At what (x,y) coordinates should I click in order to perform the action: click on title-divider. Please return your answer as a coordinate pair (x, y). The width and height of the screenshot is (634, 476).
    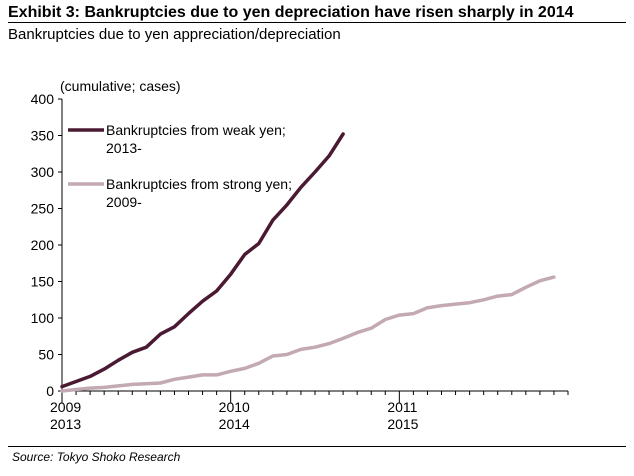
    Looking at the image, I should click on (317, 22).